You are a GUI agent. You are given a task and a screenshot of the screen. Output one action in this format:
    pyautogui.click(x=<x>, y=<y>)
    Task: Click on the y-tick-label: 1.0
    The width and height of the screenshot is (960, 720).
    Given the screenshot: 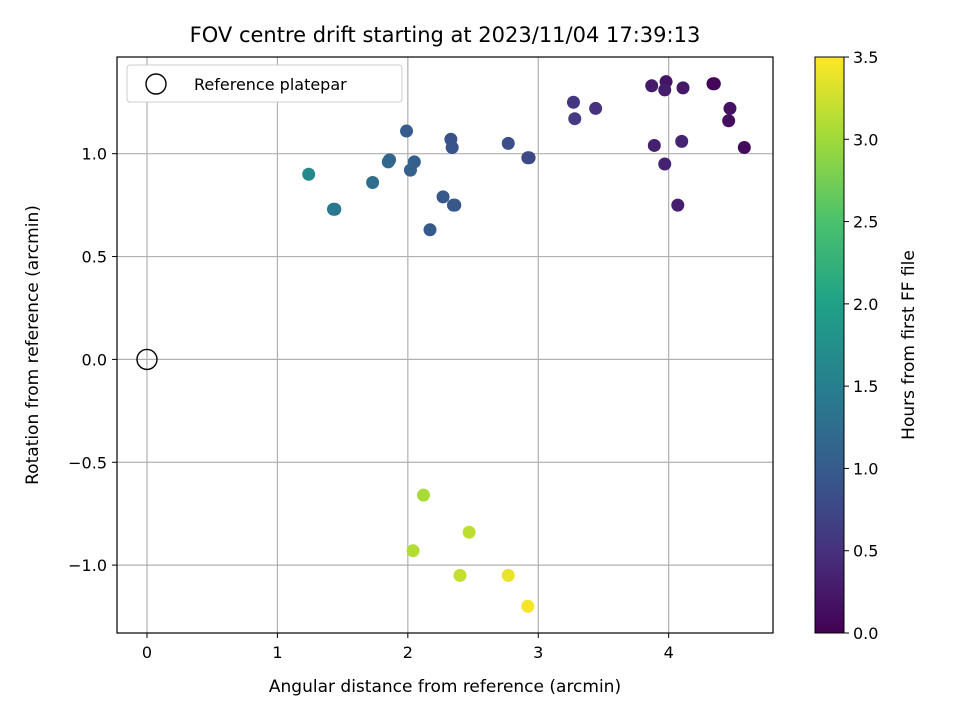 What is the action you would take?
    pyautogui.click(x=94, y=154)
    